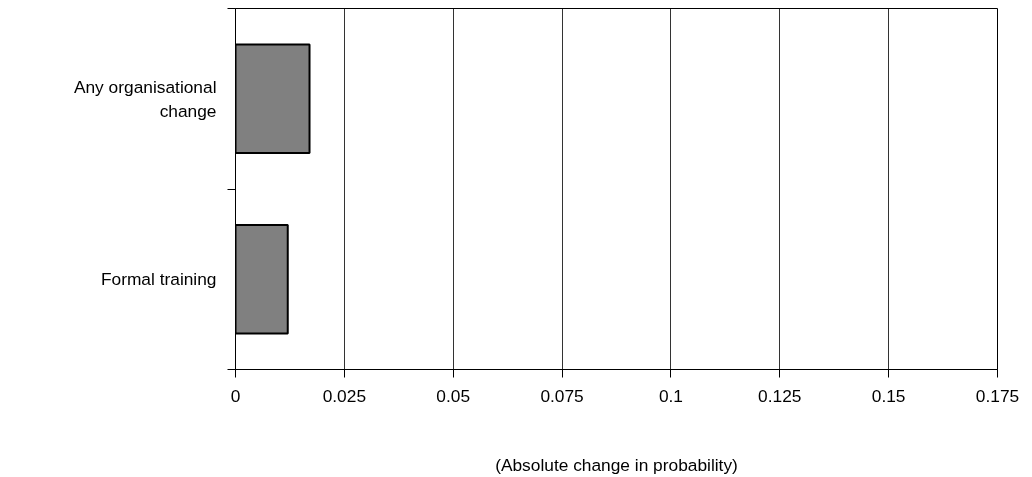 The height and width of the screenshot is (477, 1032). Describe the element at coordinates (562, 395) in the screenshot. I see `x-tick-label: 0.075` at that location.